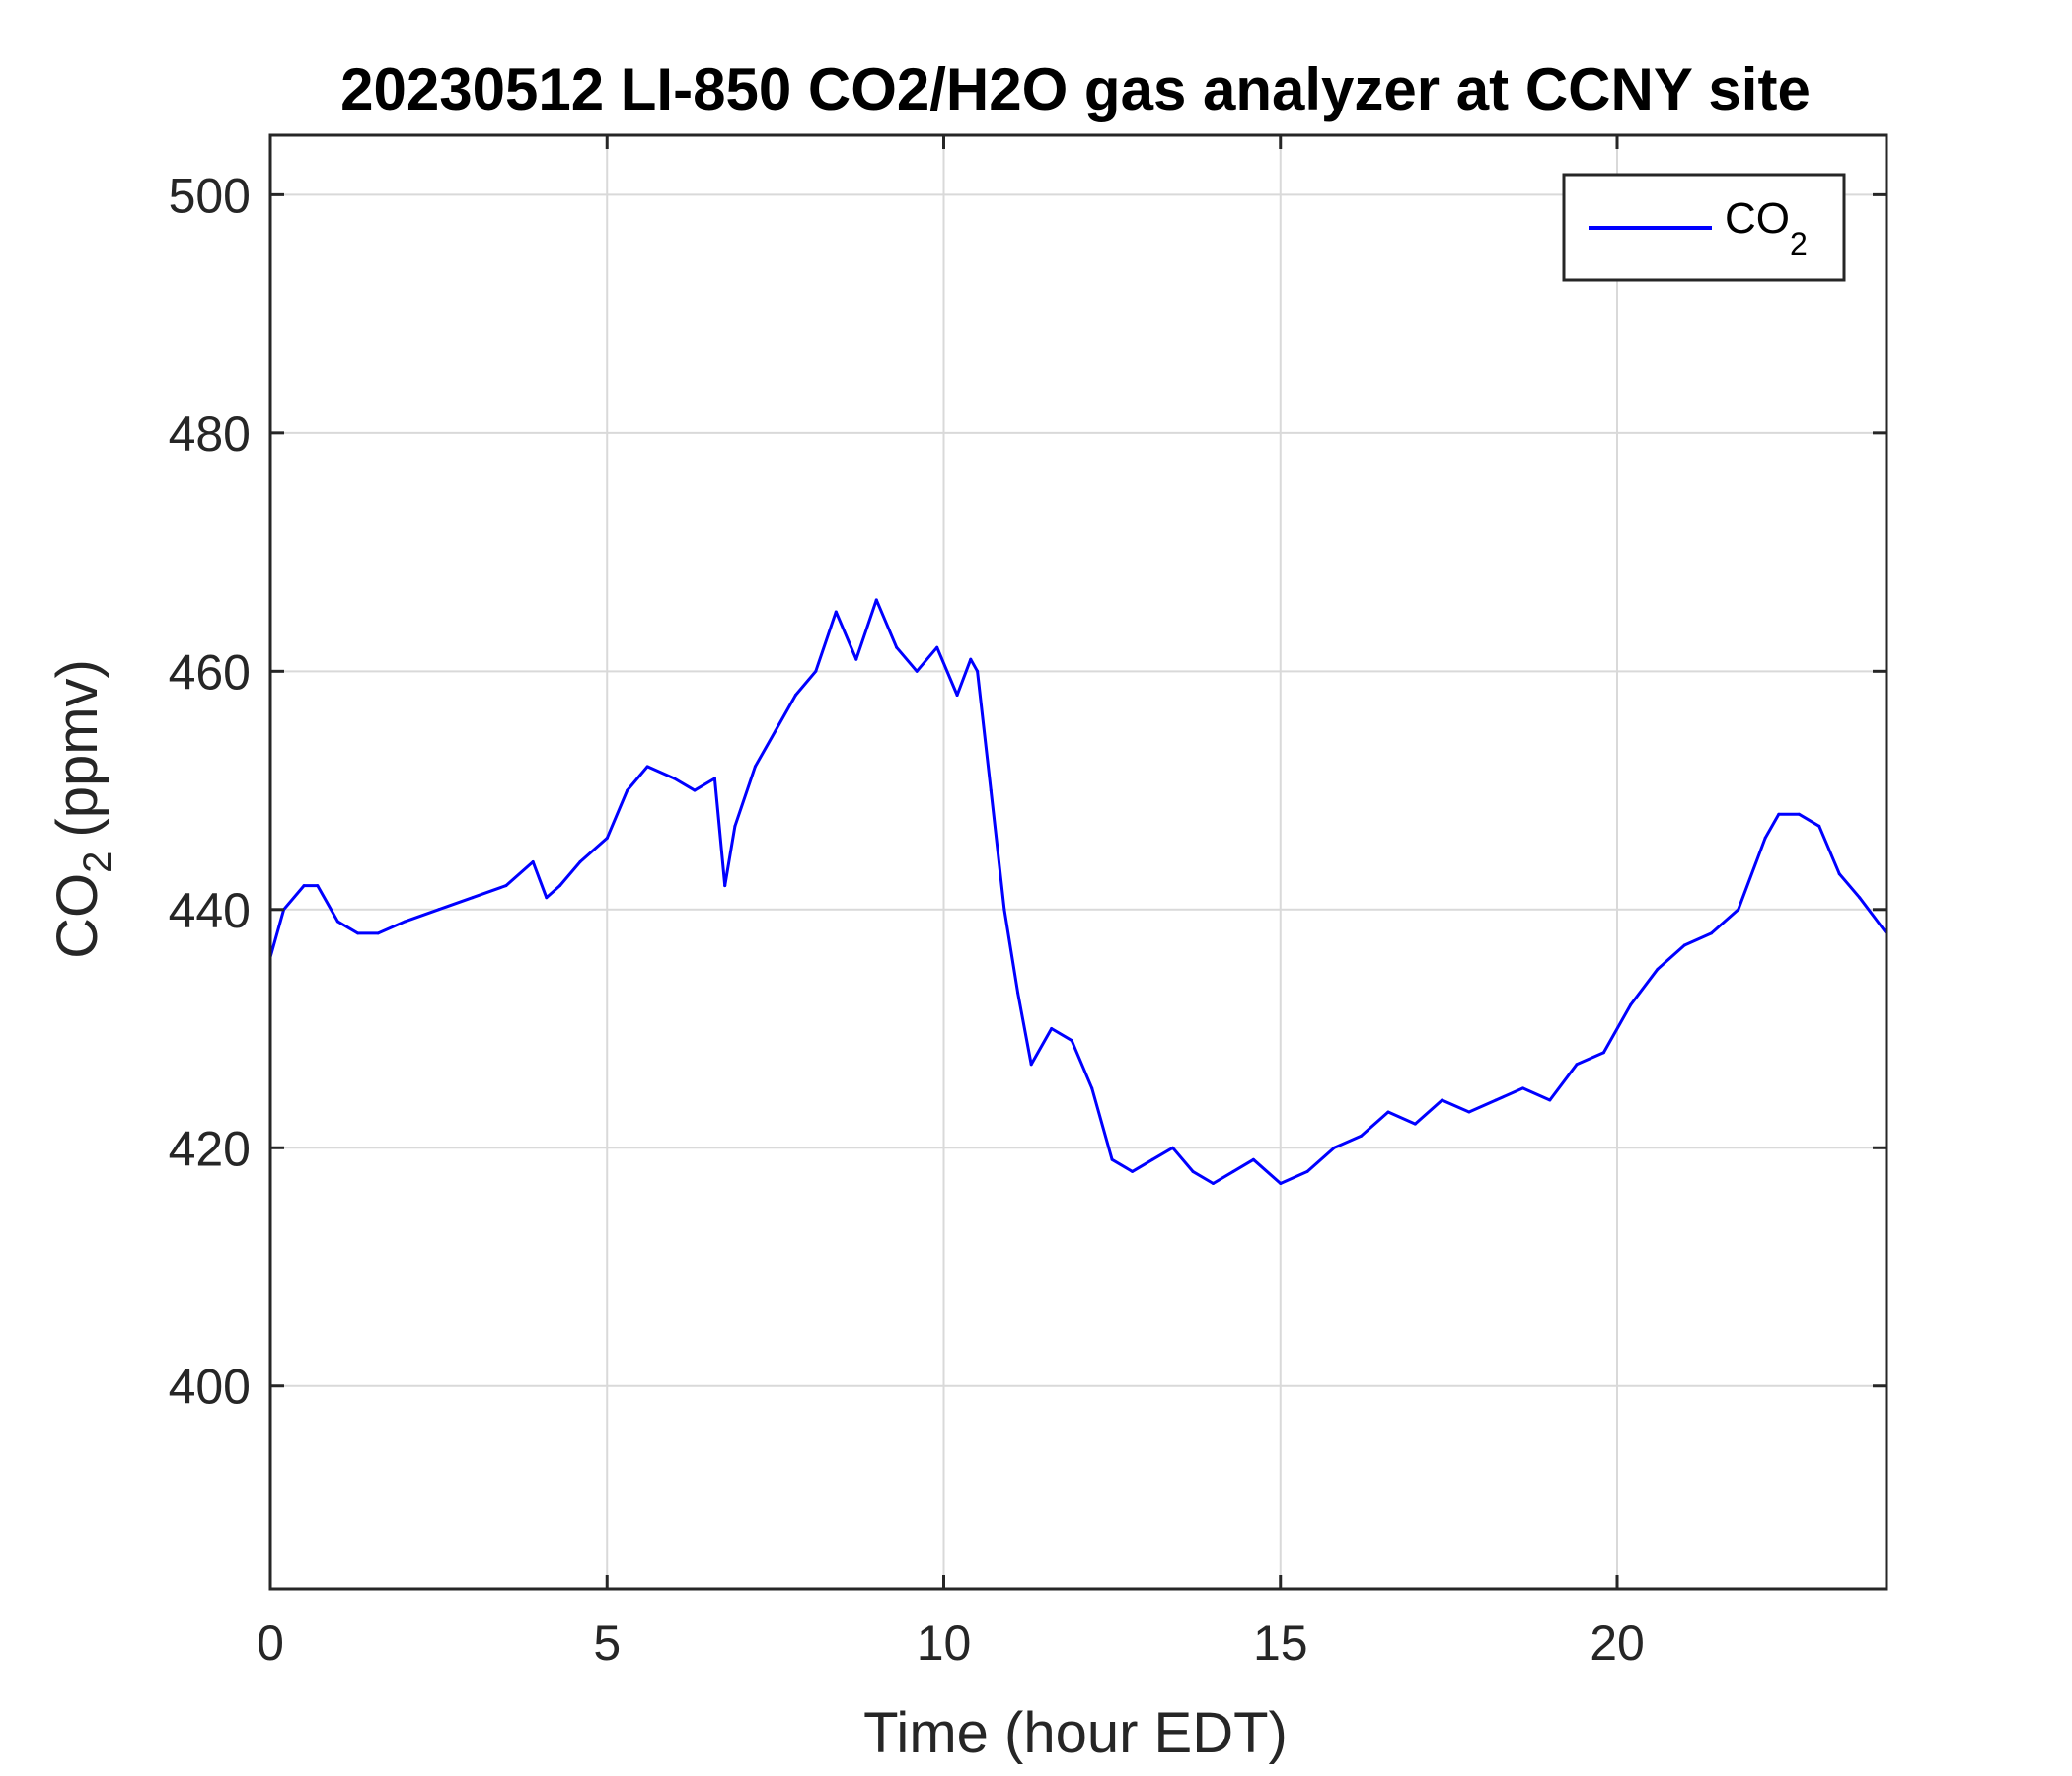  What do you see at coordinates (210, 435) in the screenshot?
I see `y-tick-label: 480` at bounding box center [210, 435].